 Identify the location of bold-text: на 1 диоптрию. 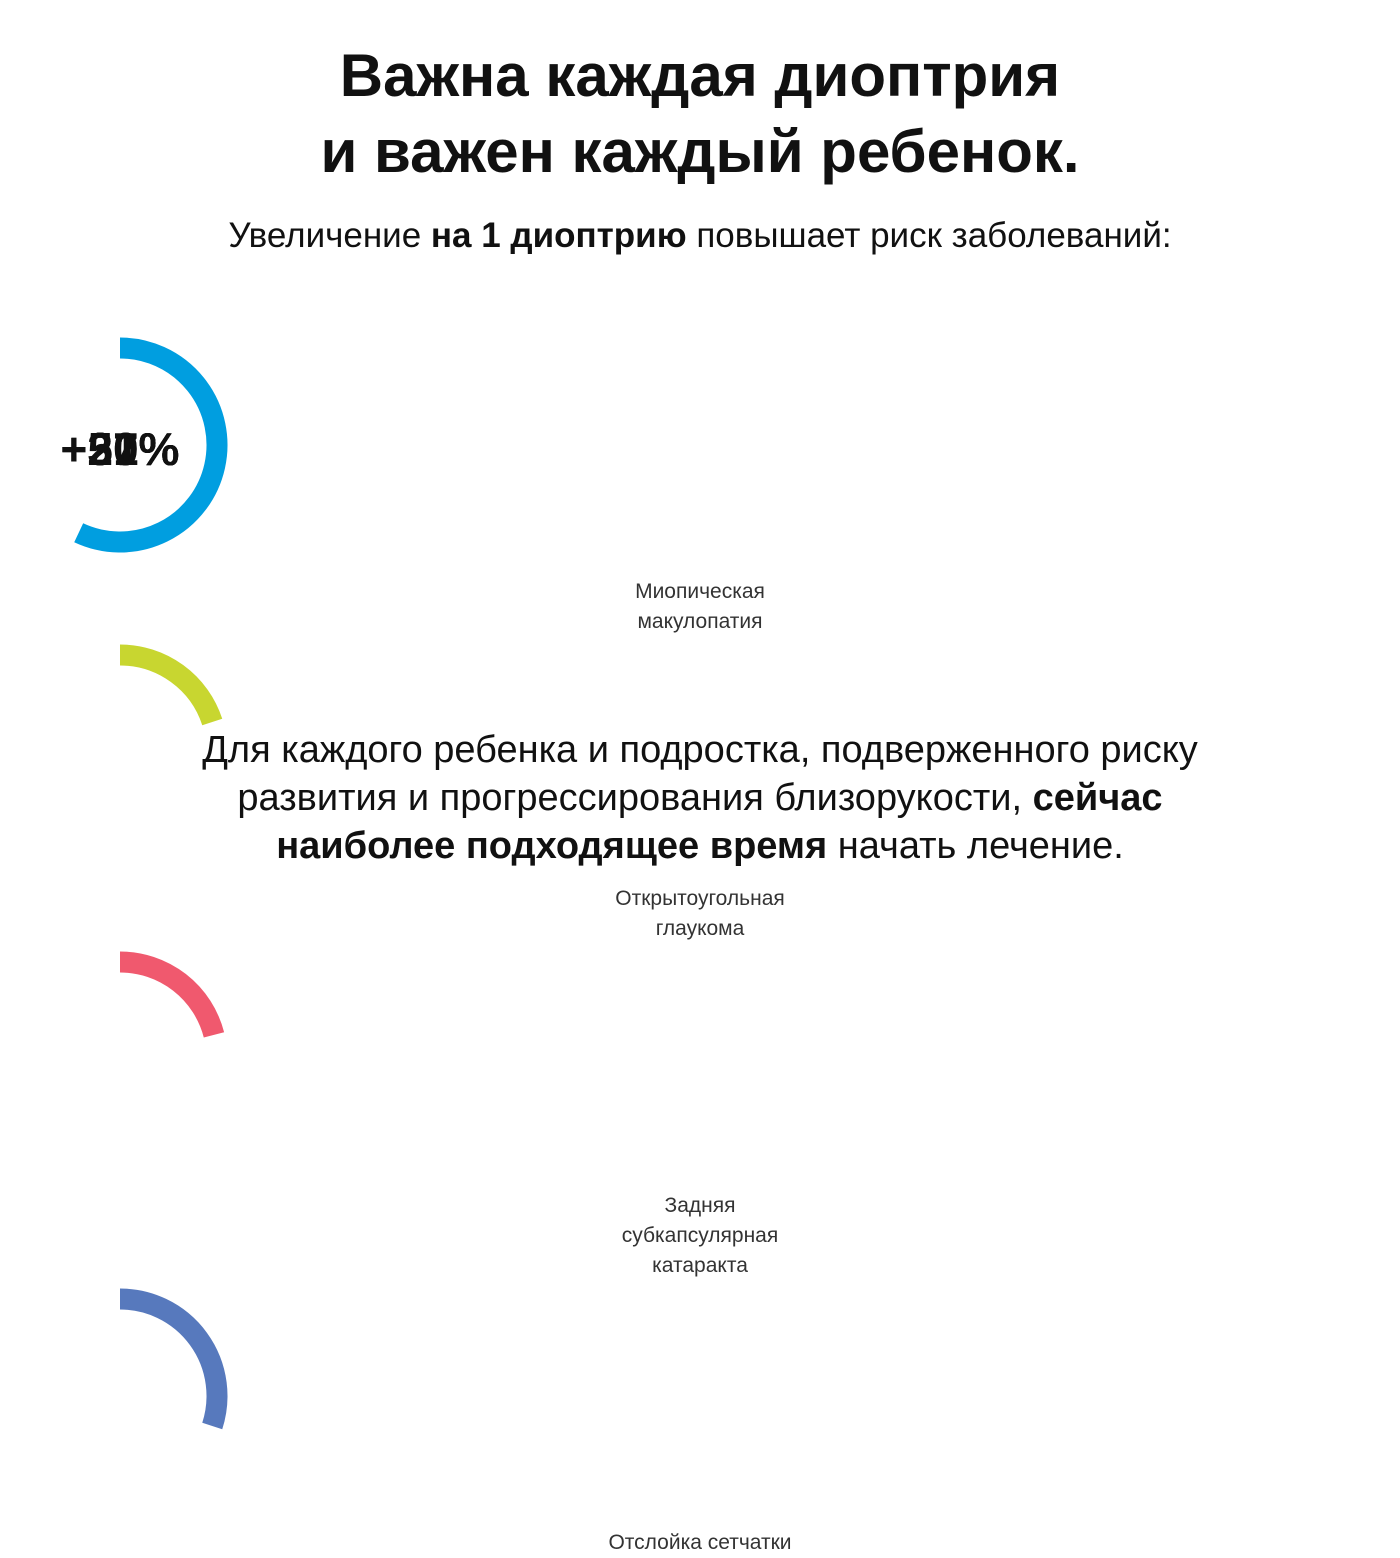
(558, 235).